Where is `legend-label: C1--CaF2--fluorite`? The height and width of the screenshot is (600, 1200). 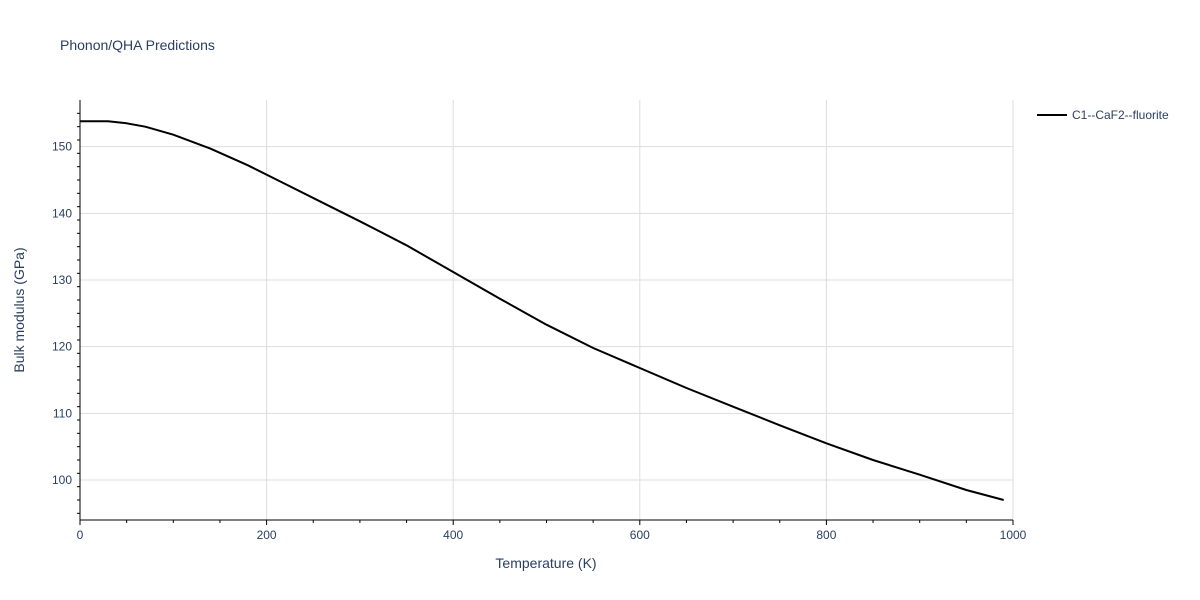
legend-label: C1--CaF2--fluorite is located at coordinates (1120, 115).